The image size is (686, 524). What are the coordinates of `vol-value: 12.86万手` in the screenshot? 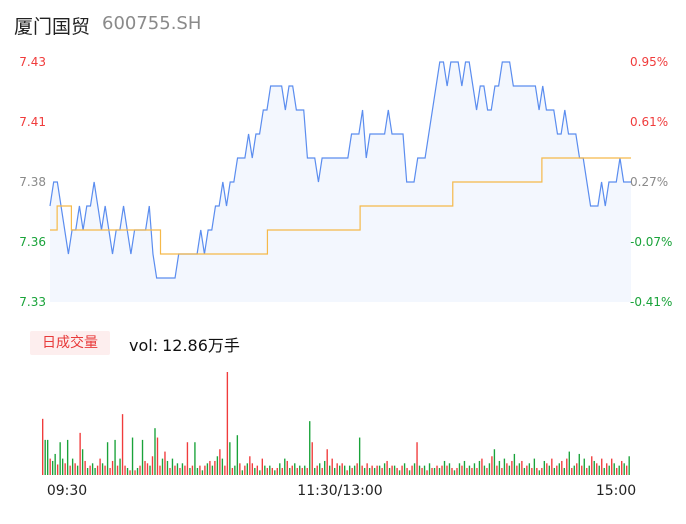 It's located at (201, 345).